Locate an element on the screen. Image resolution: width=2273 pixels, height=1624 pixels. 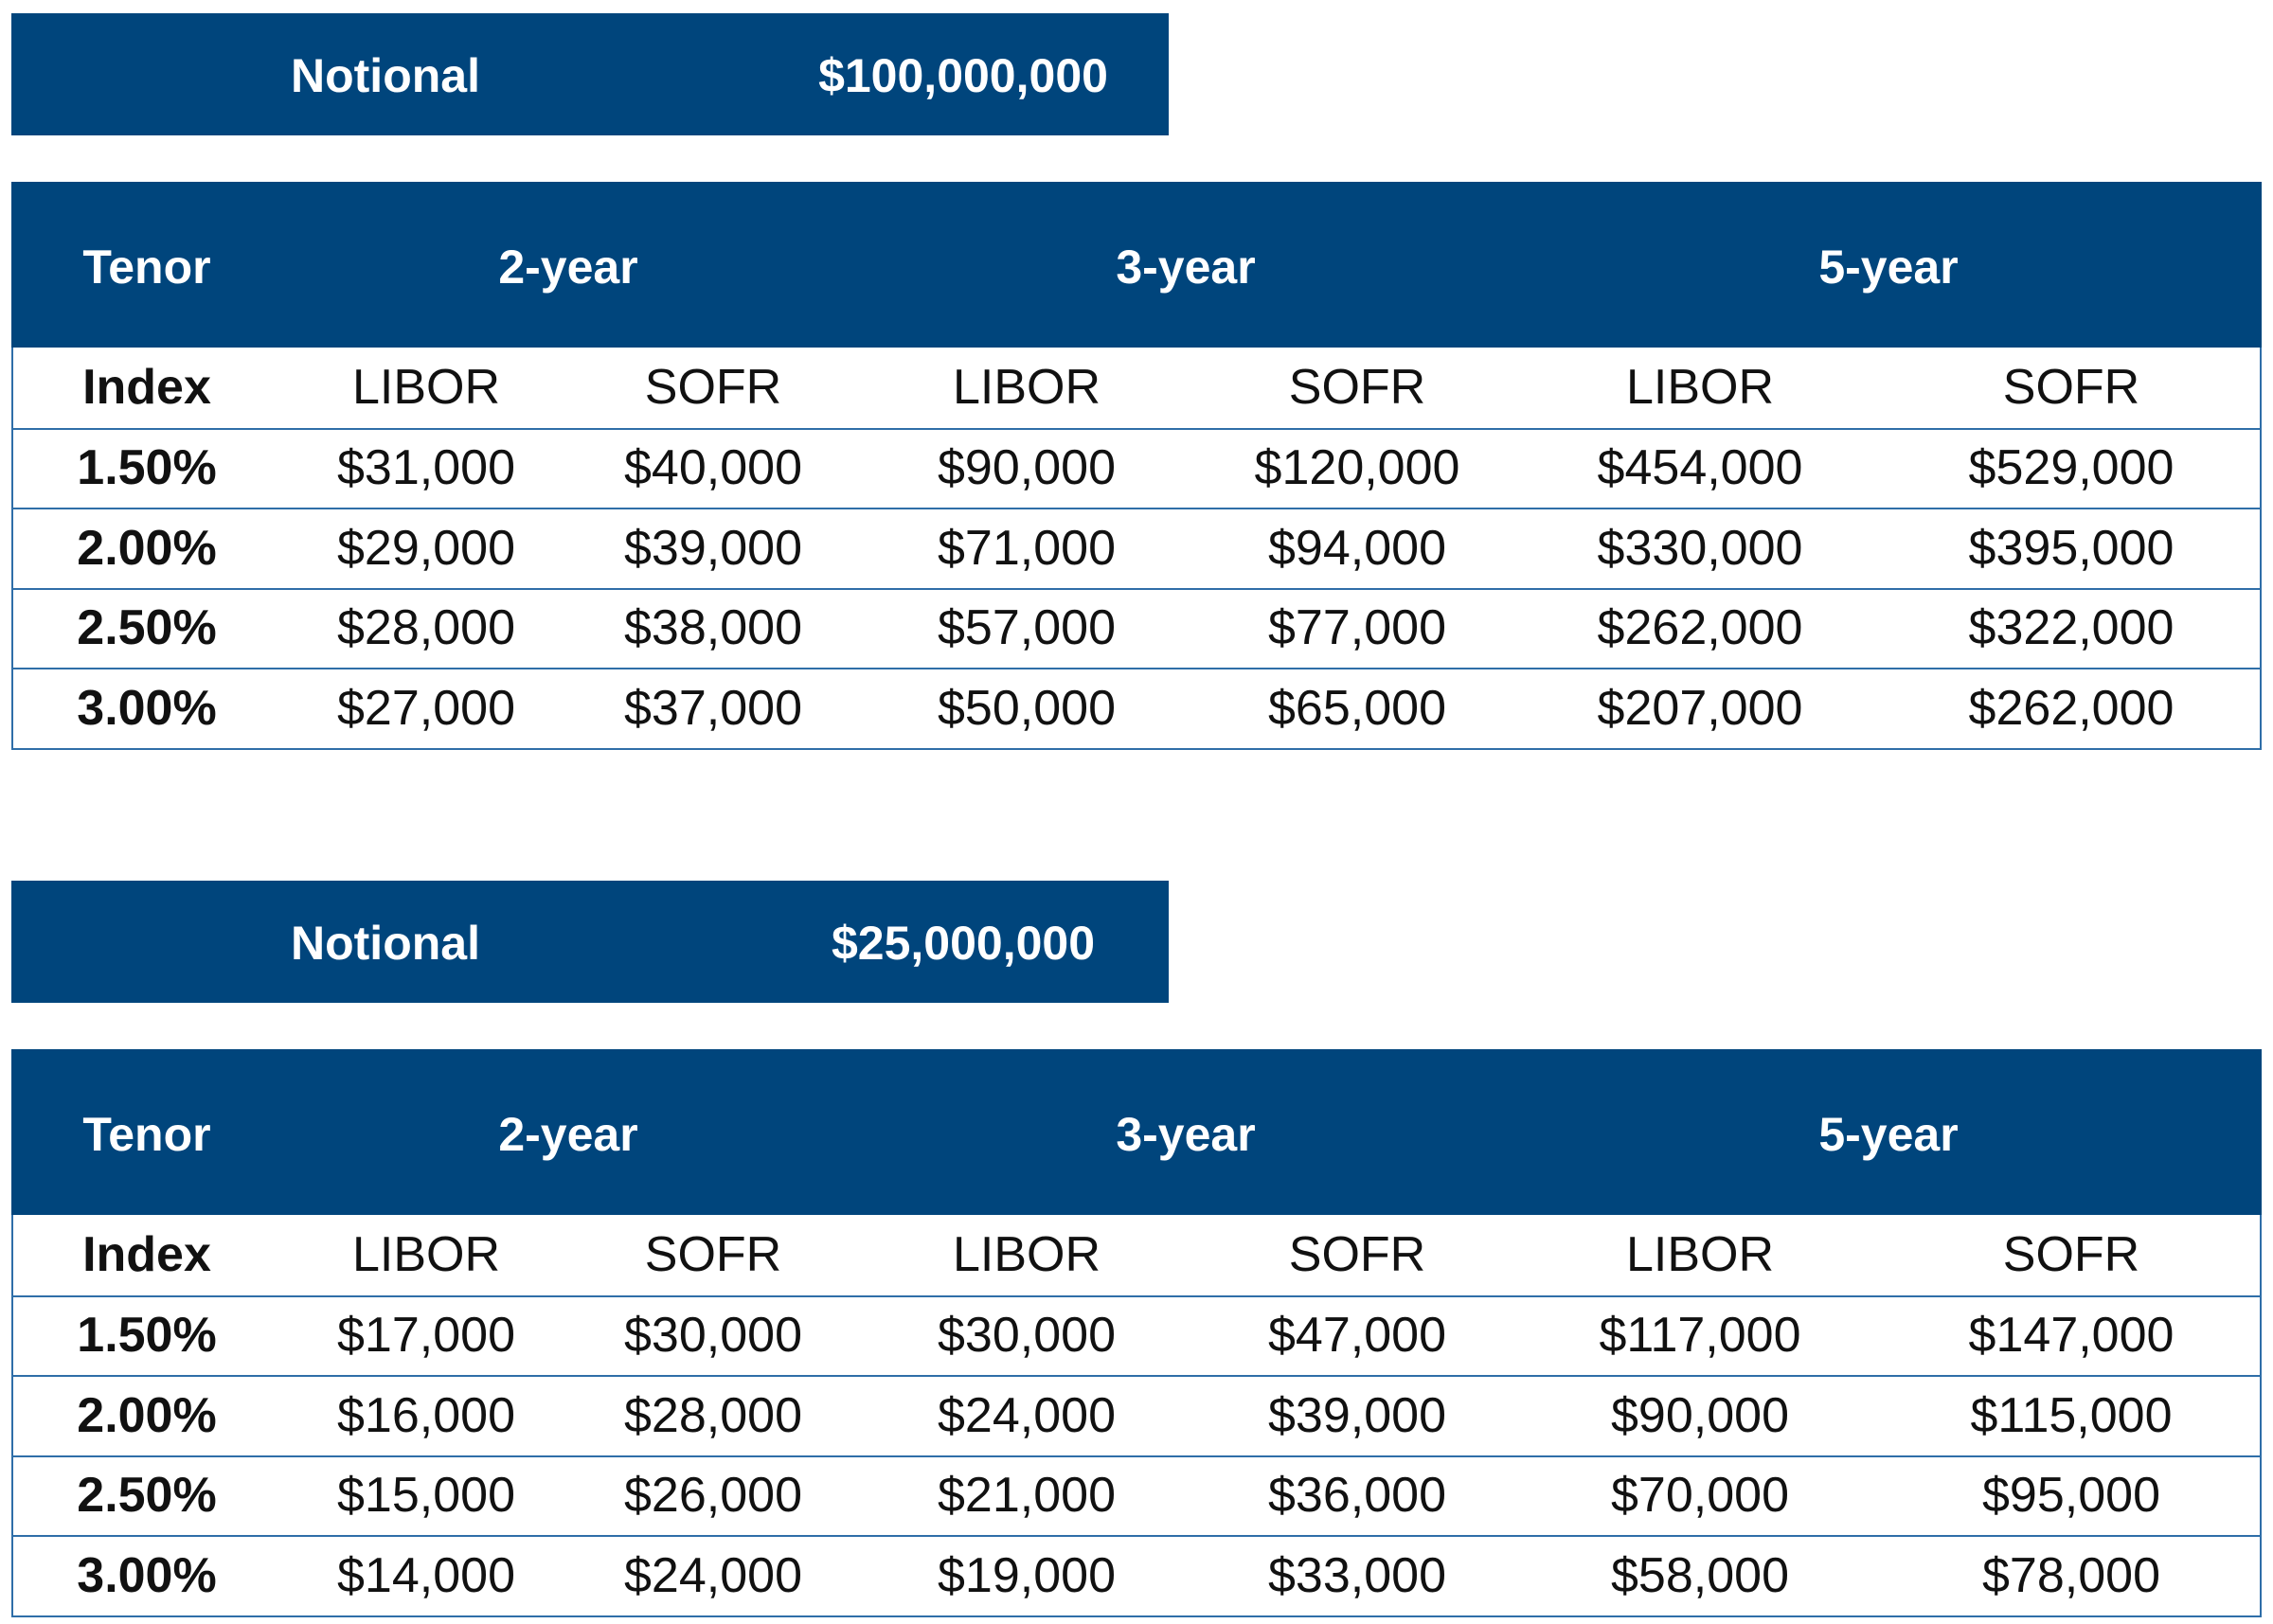
cell: $65,000 is located at coordinates (1357, 708).